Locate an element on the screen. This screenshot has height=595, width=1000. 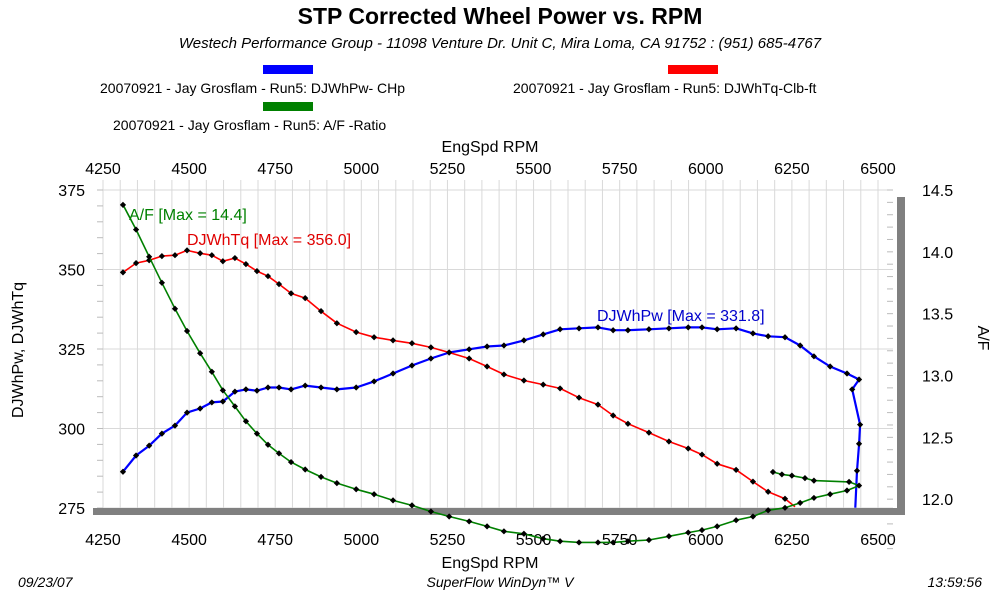
annotation-power: DJWhPw [Max = 331.8] is located at coordinates (681, 316).